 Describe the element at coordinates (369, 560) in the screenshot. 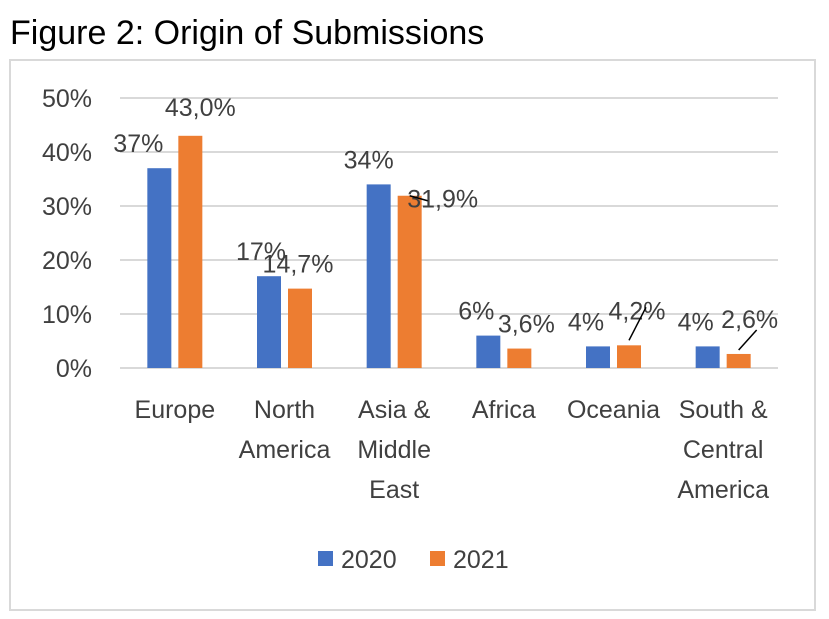

I see `legend-label: 2020` at that location.